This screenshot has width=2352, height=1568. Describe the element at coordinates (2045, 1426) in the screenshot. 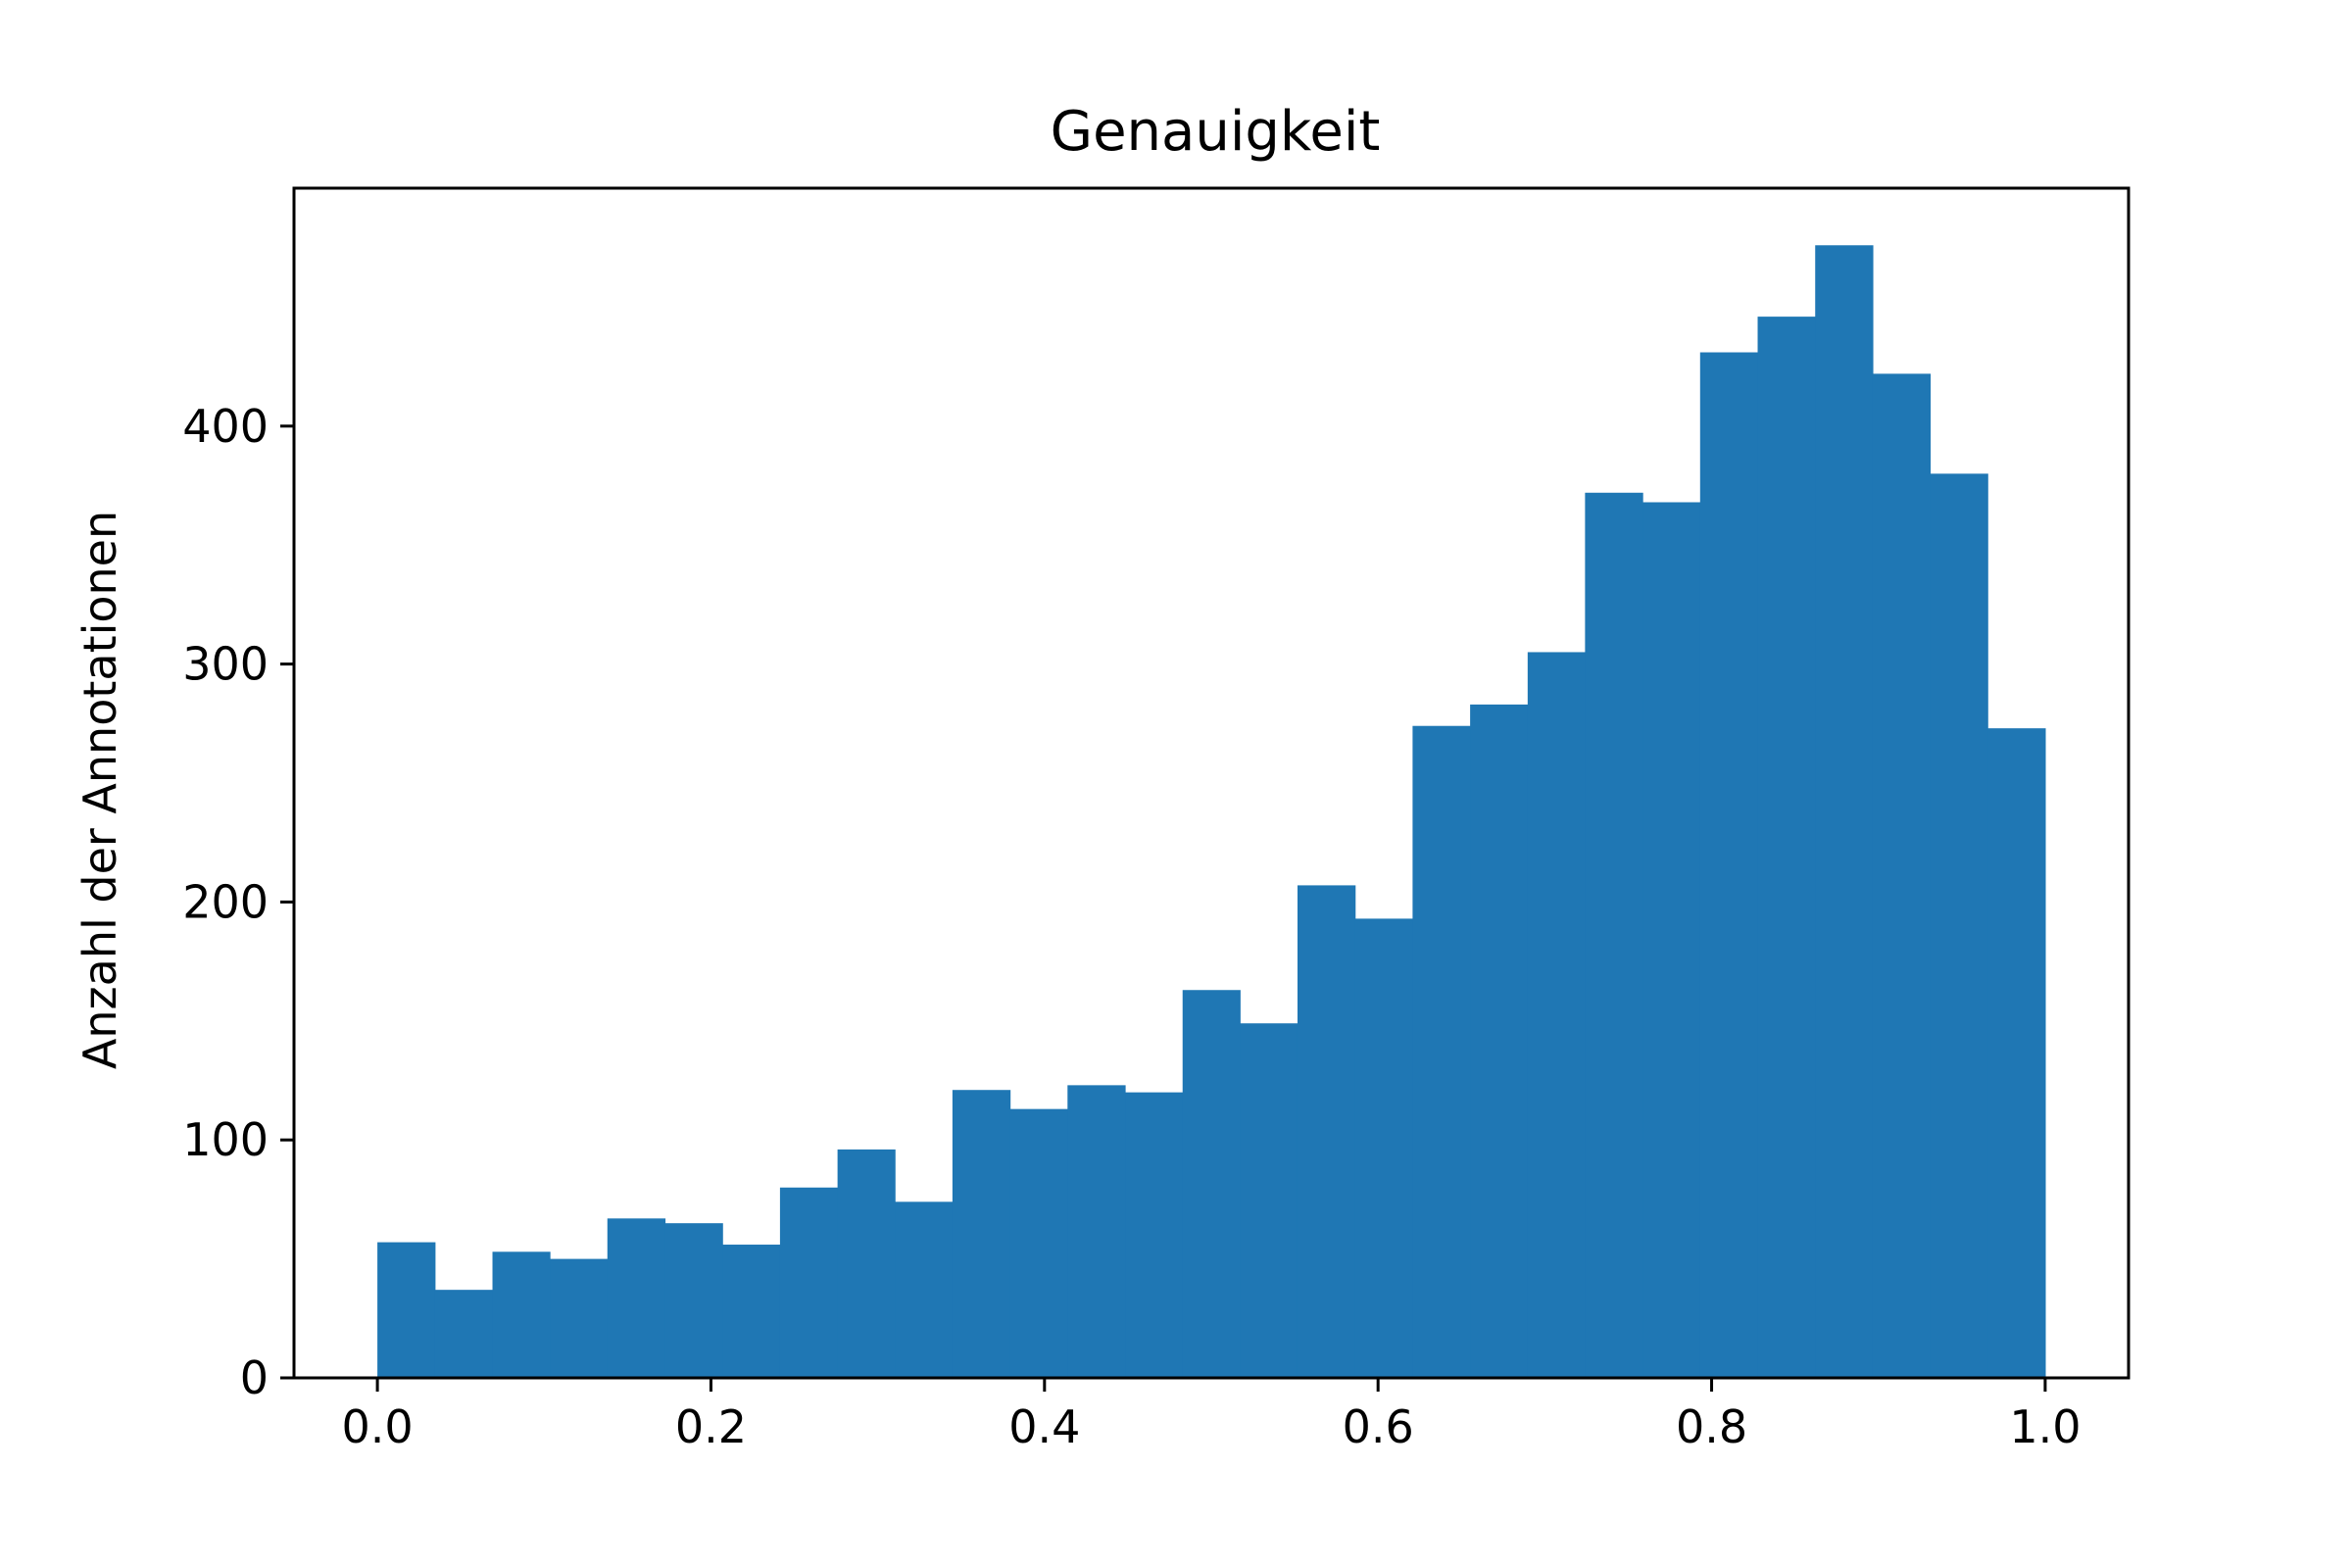

I see `x-tick-label-5: 1.0` at that location.